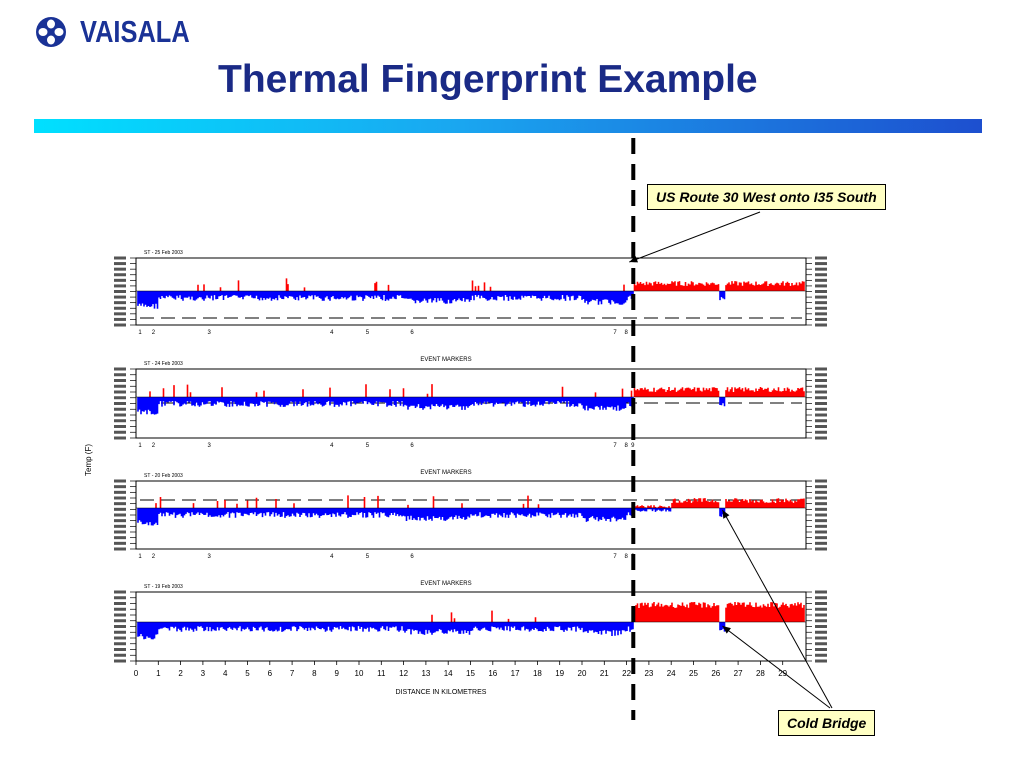 The width and height of the screenshot is (1024, 768). I want to click on x-tick-label-12: 12, so click(403, 673).